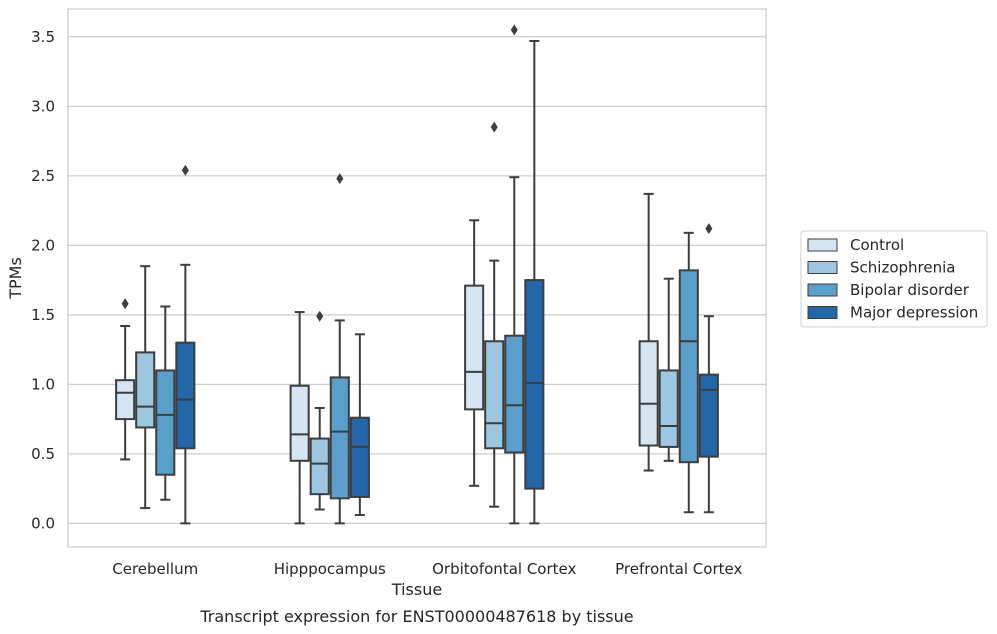 This screenshot has height=634, width=997. I want to click on y-tick-label: 2.0, so click(43, 245).